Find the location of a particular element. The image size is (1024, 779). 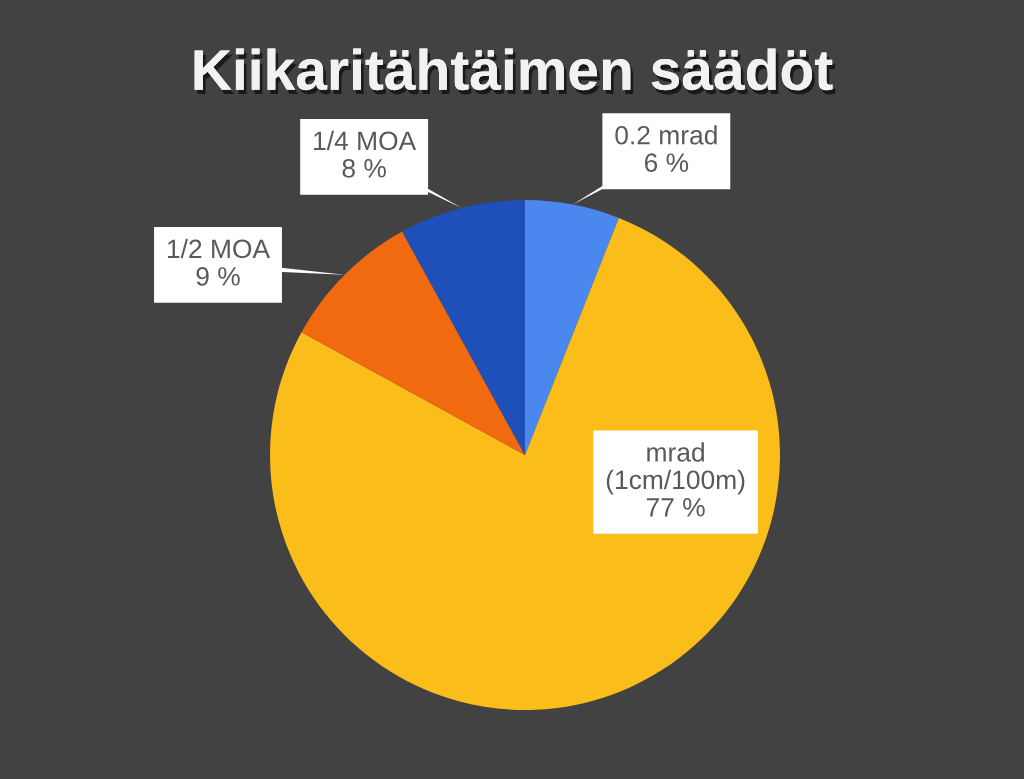

slice-label: 1/2 MOA is located at coordinates (219, 248).